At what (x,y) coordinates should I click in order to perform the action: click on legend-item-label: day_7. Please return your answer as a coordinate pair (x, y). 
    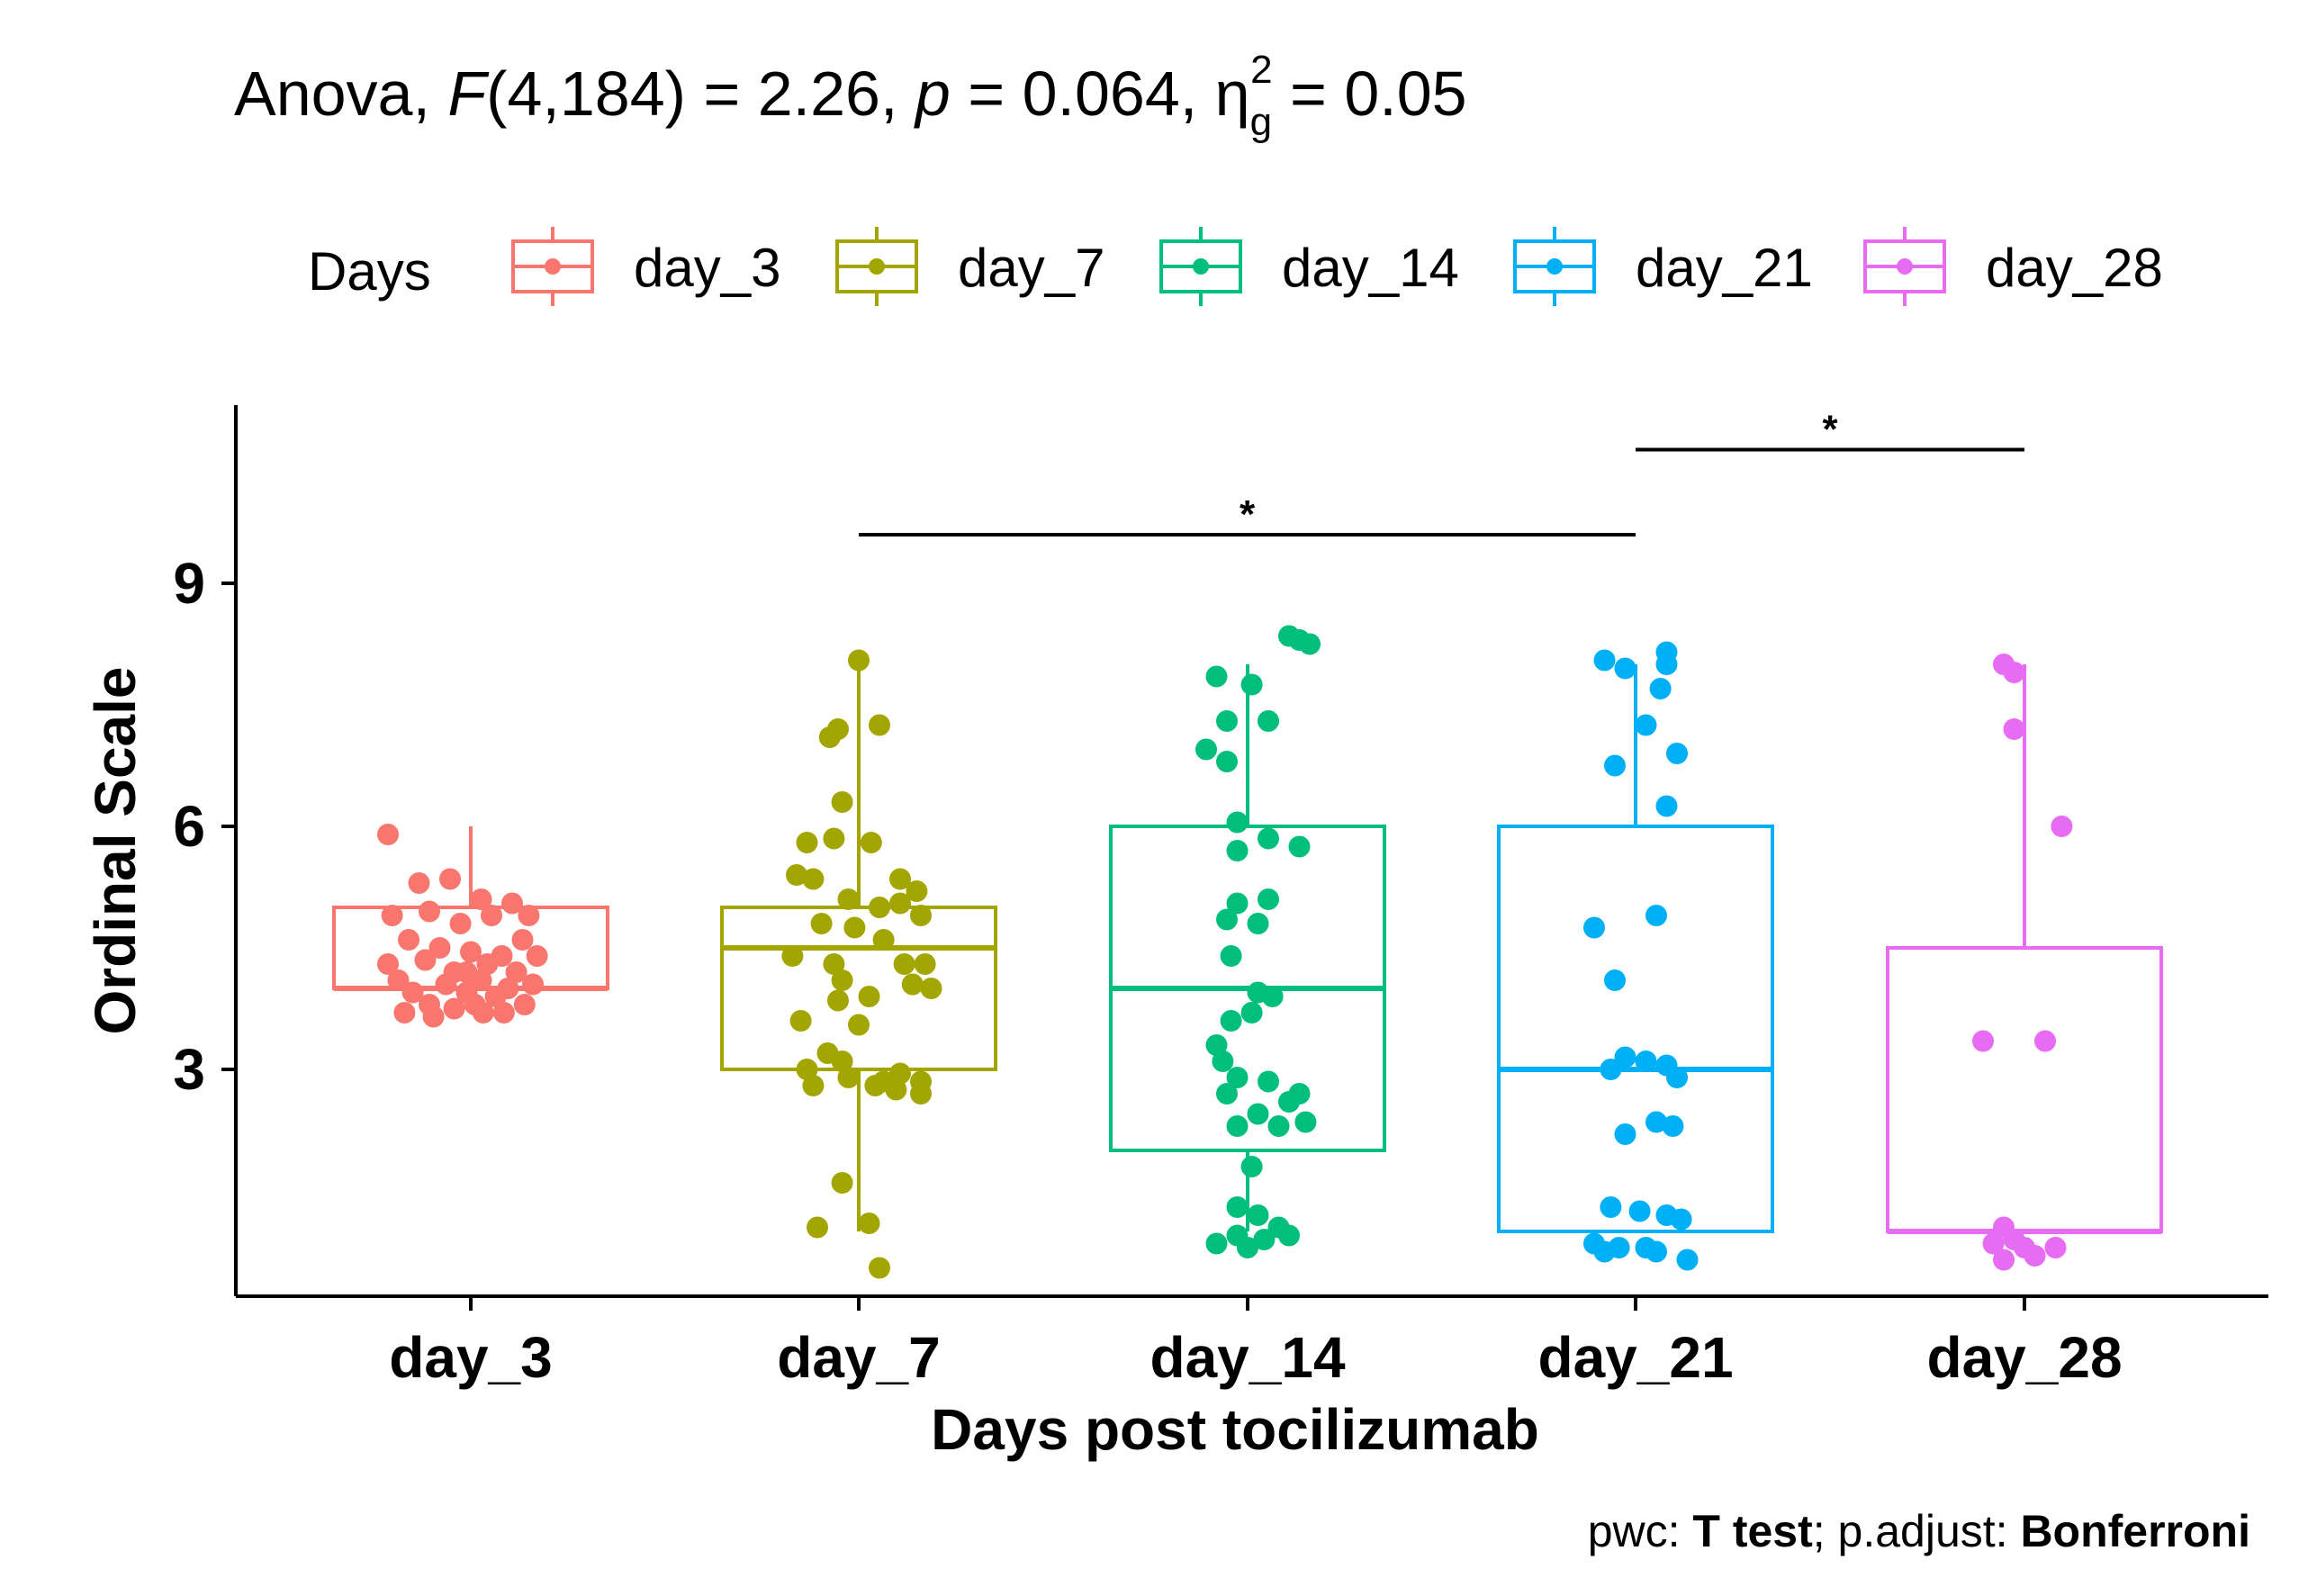
    Looking at the image, I should click on (1031, 268).